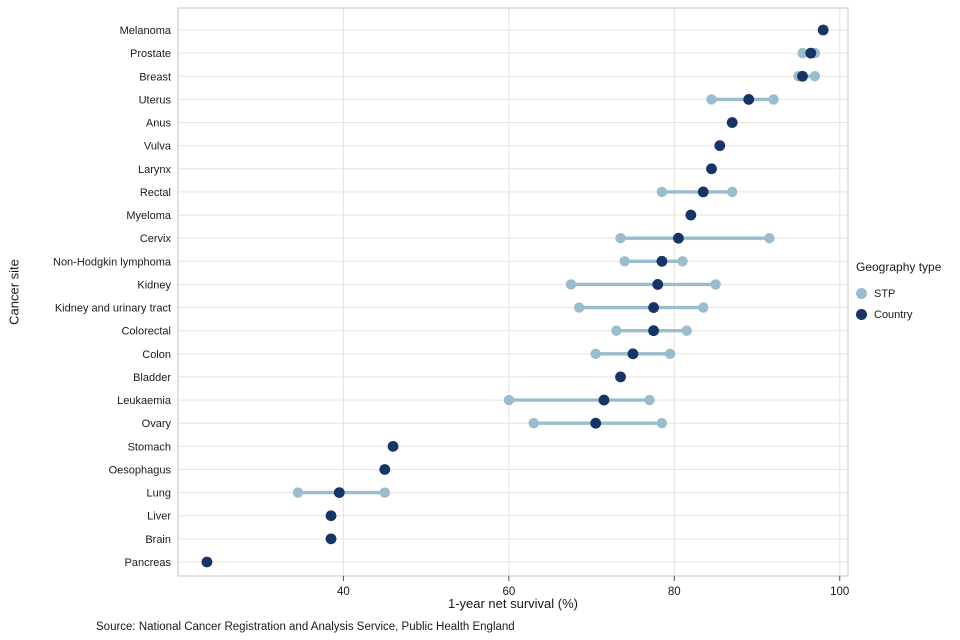  Describe the element at coordinates (146, 332) in the screenshot. I see `category-label: Colorectal` at that location.